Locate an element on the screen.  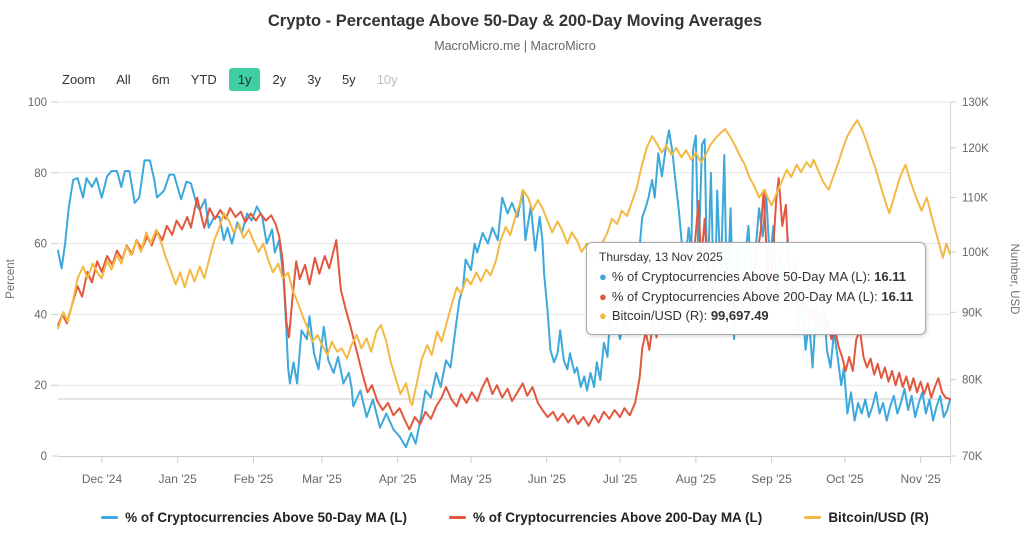
left-axis-tick-label: 80 is located at coordinates (40, 174).